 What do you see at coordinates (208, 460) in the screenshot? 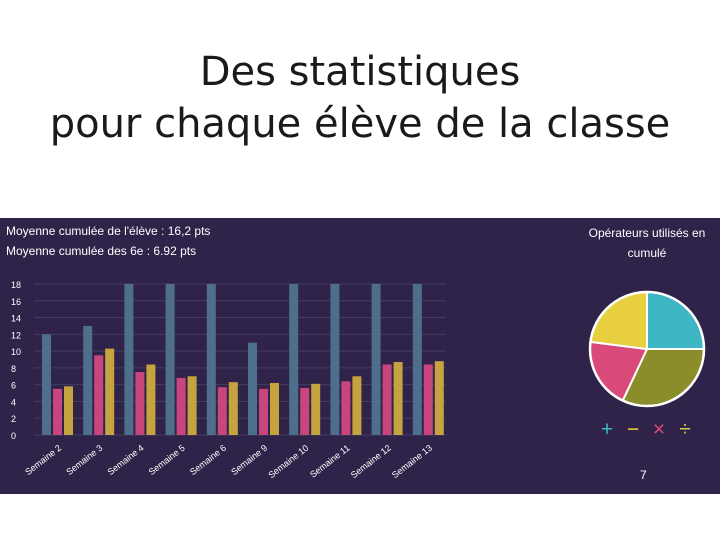
I see `x-tick-label: Semaine 6` at bounding box center [208, 460].